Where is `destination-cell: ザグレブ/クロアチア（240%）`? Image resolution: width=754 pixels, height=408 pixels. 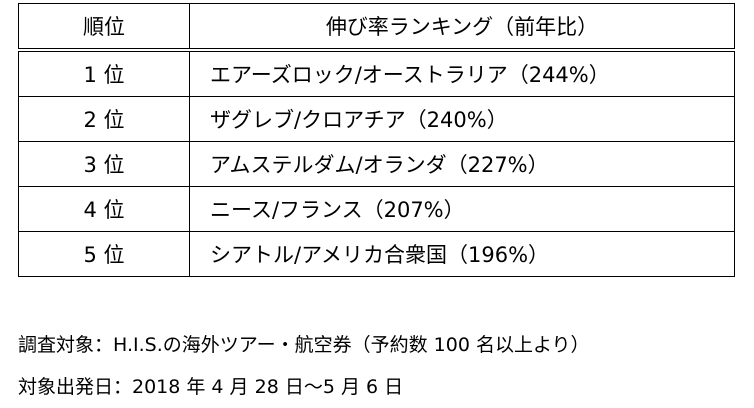 destination-cell: ザグレブ/クロアチア（240%） is located at coordinates (462, 119).